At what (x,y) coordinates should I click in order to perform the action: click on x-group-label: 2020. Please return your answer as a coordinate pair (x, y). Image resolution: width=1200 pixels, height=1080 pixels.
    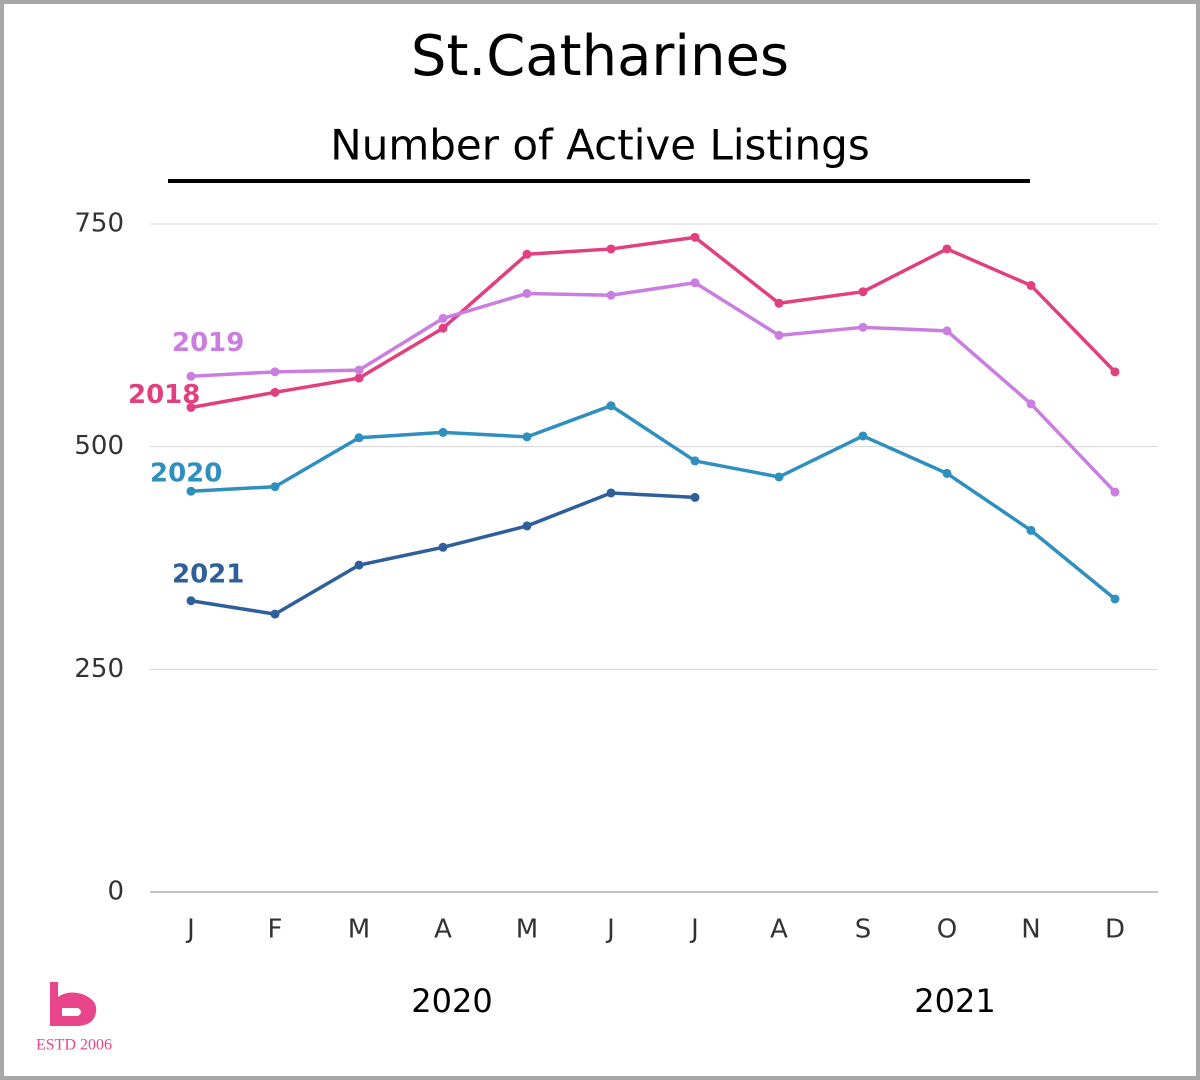
    Looking at the image, I should click on (451, 1001).